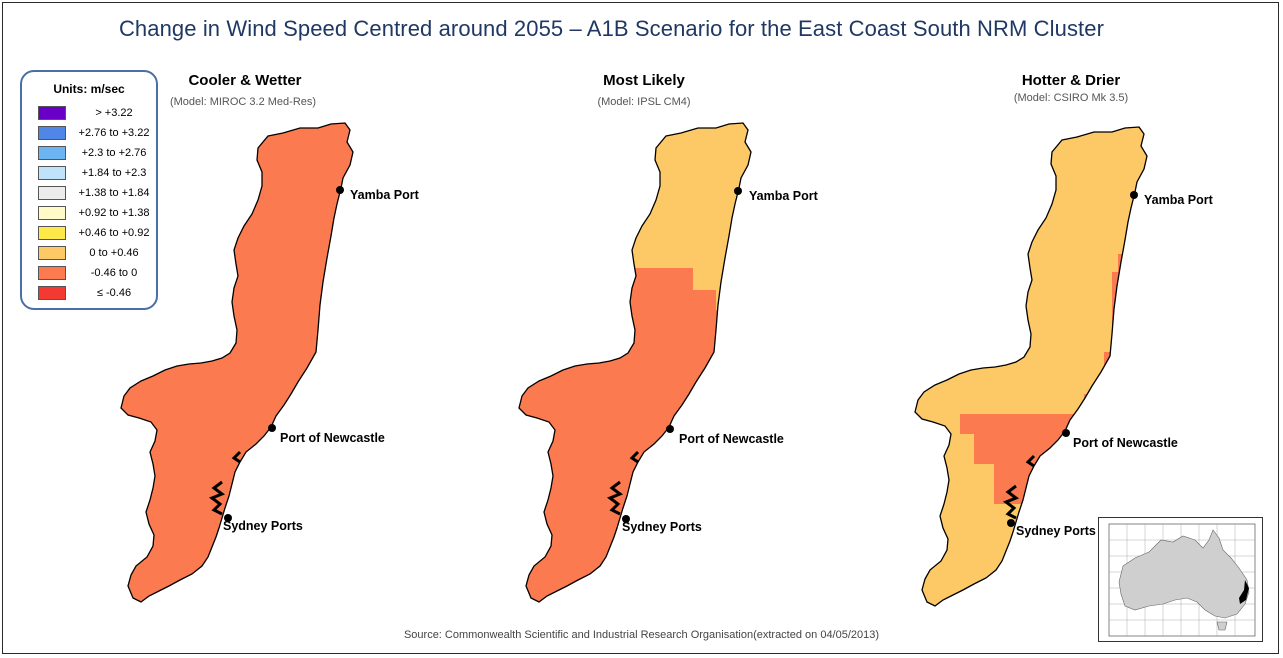  I want to click on legend-item: +1.84 to +2.3, so click(98, 174).